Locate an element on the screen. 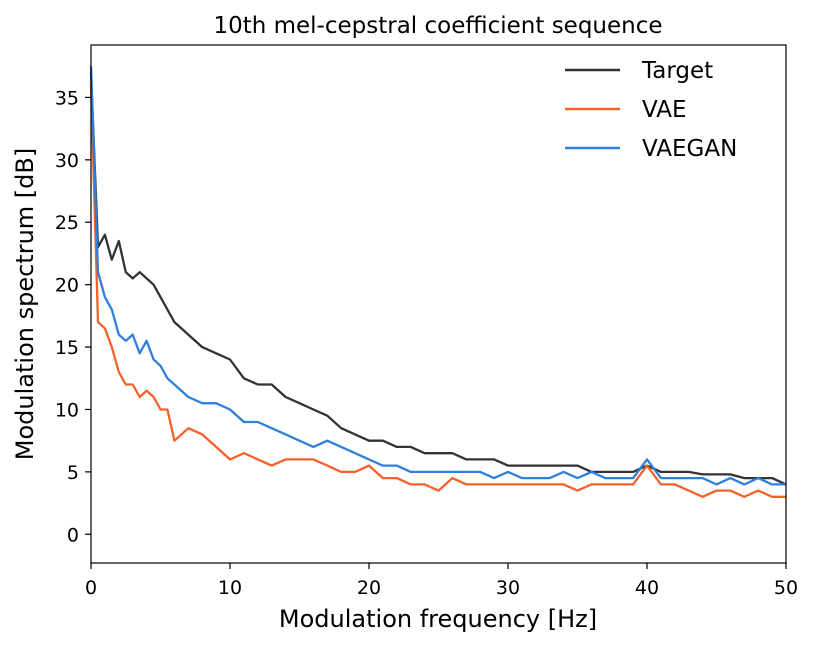 The width and height of the screenshot is (814, 647). x-axis-label: Modulation frequency [Hz] is located at coordinates (438, 619).